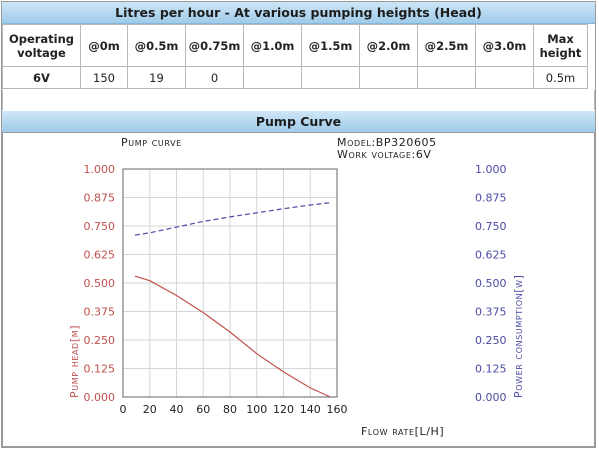  Describe the element at coordinates (214, 77) in the screenshot. I see `cell-flow-0-75m: 0` at that location.